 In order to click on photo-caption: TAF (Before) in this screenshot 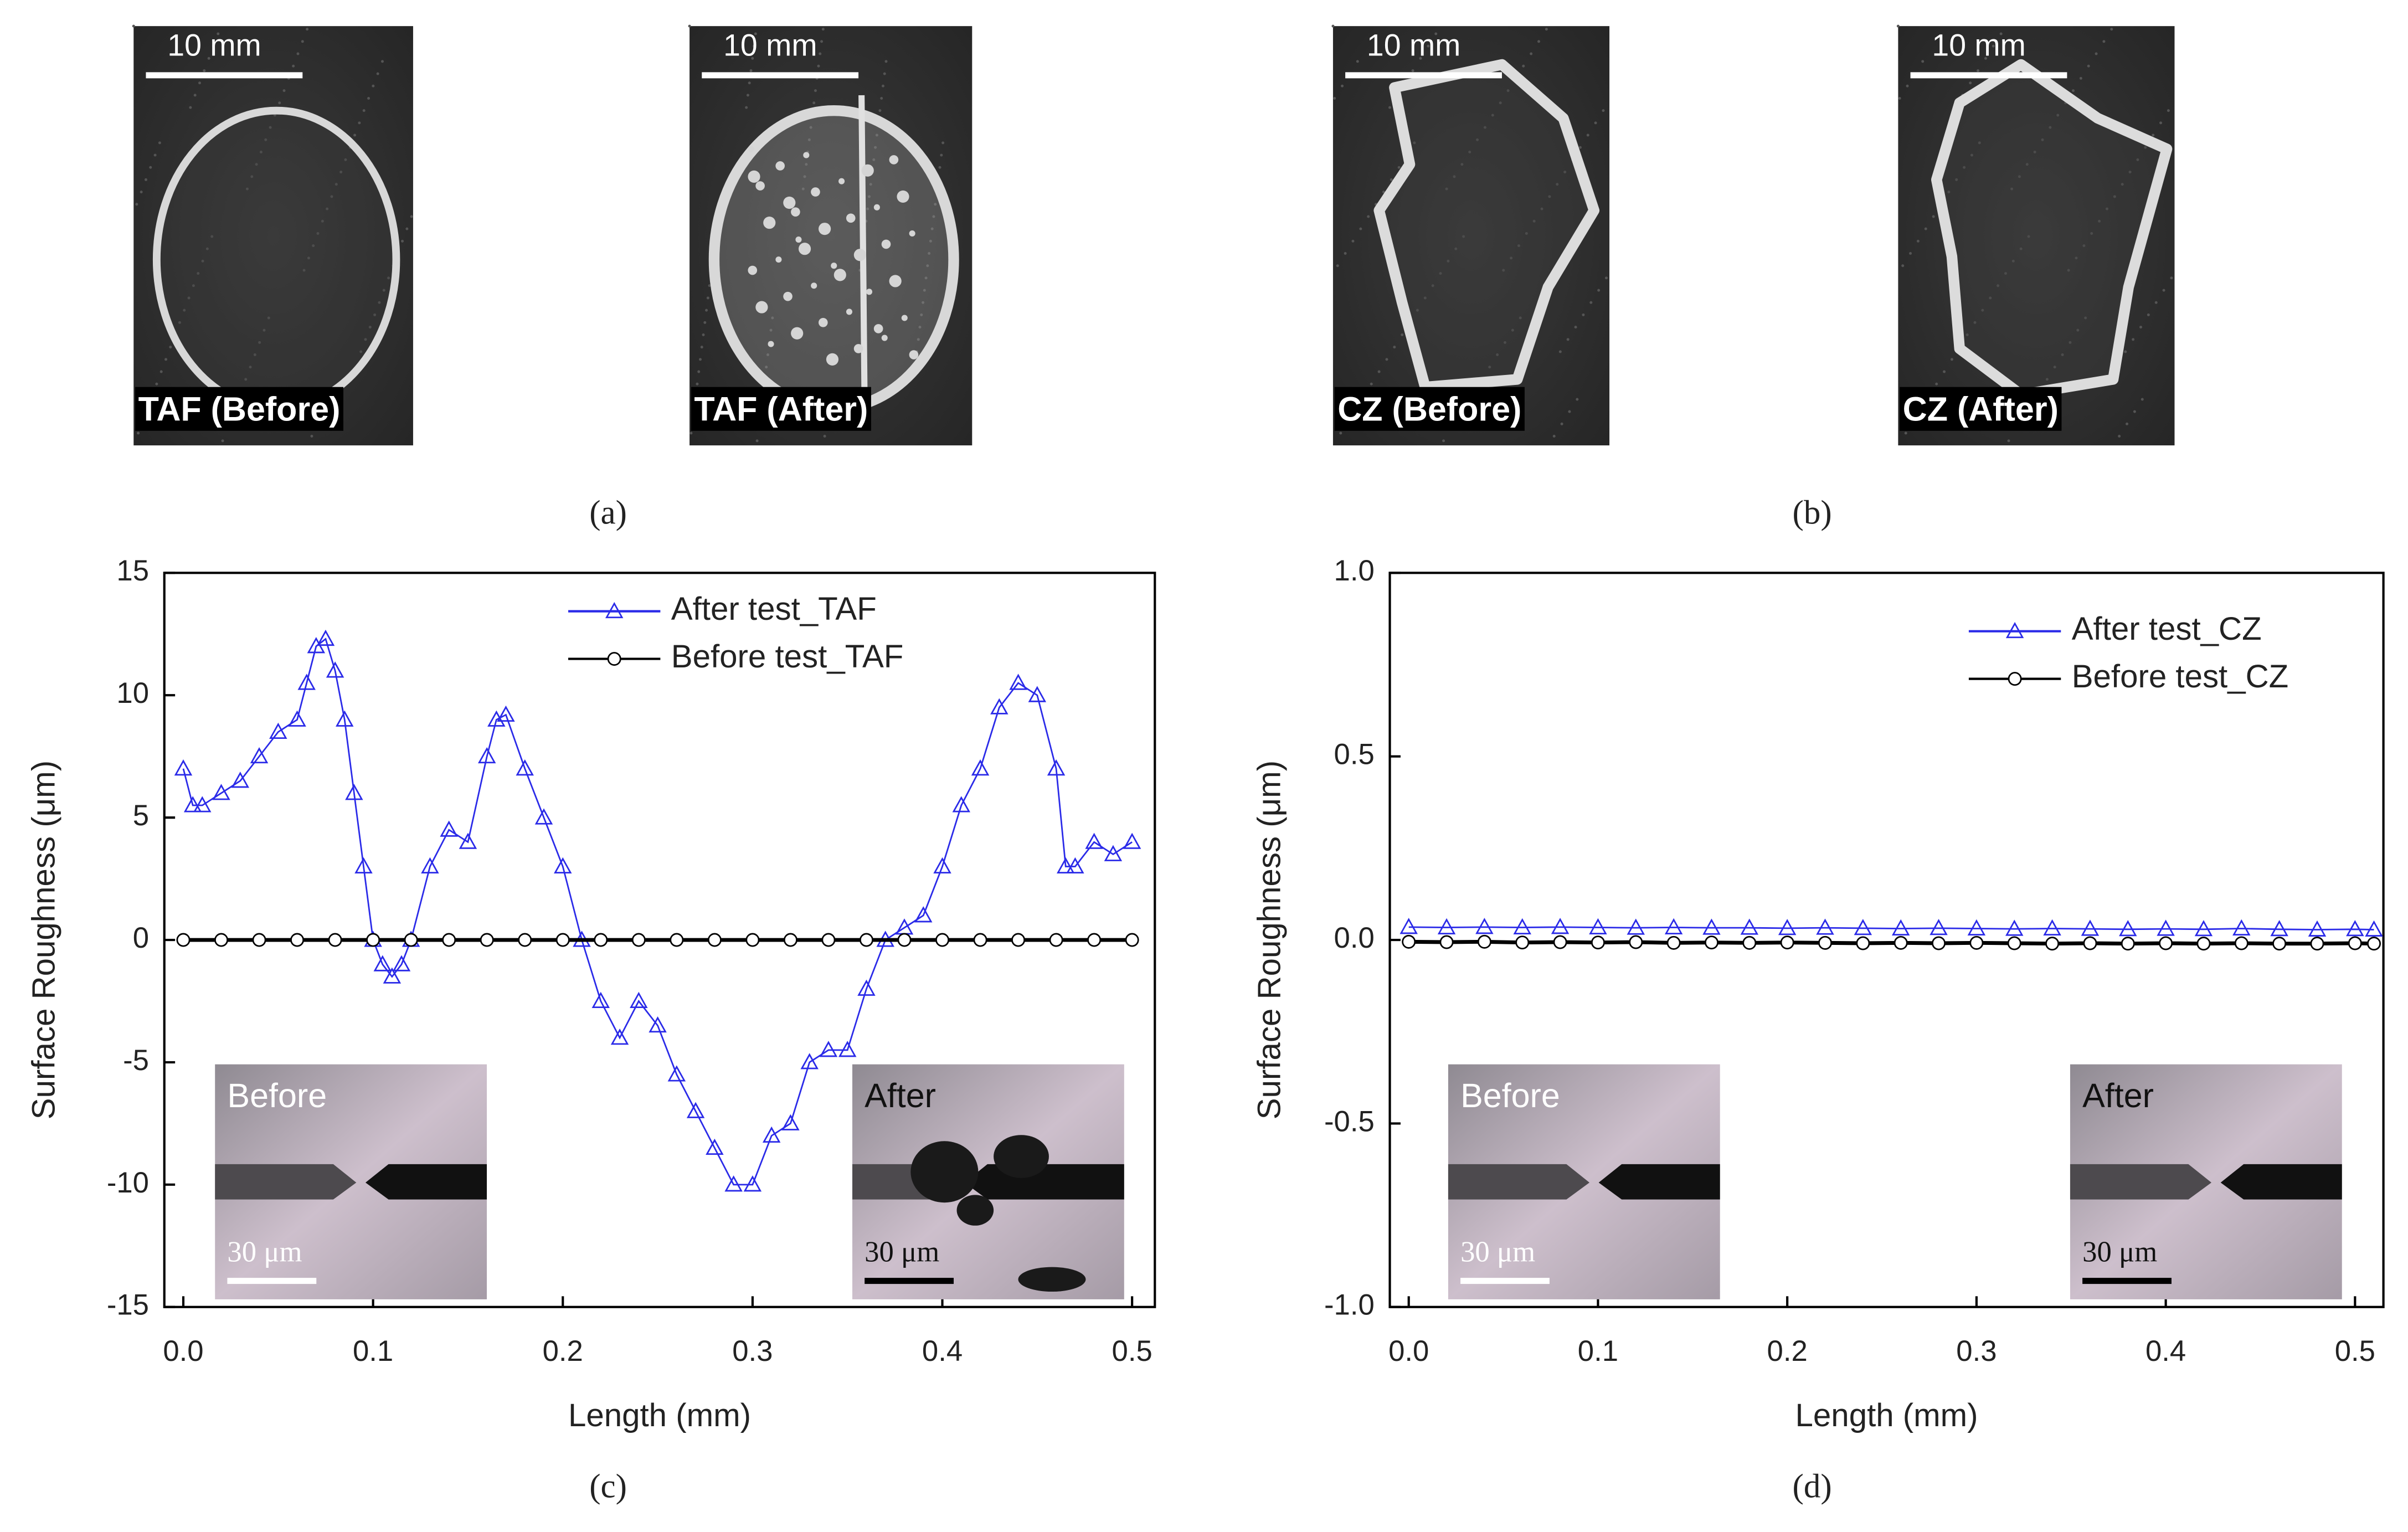, I will do `click(240, 409)`.